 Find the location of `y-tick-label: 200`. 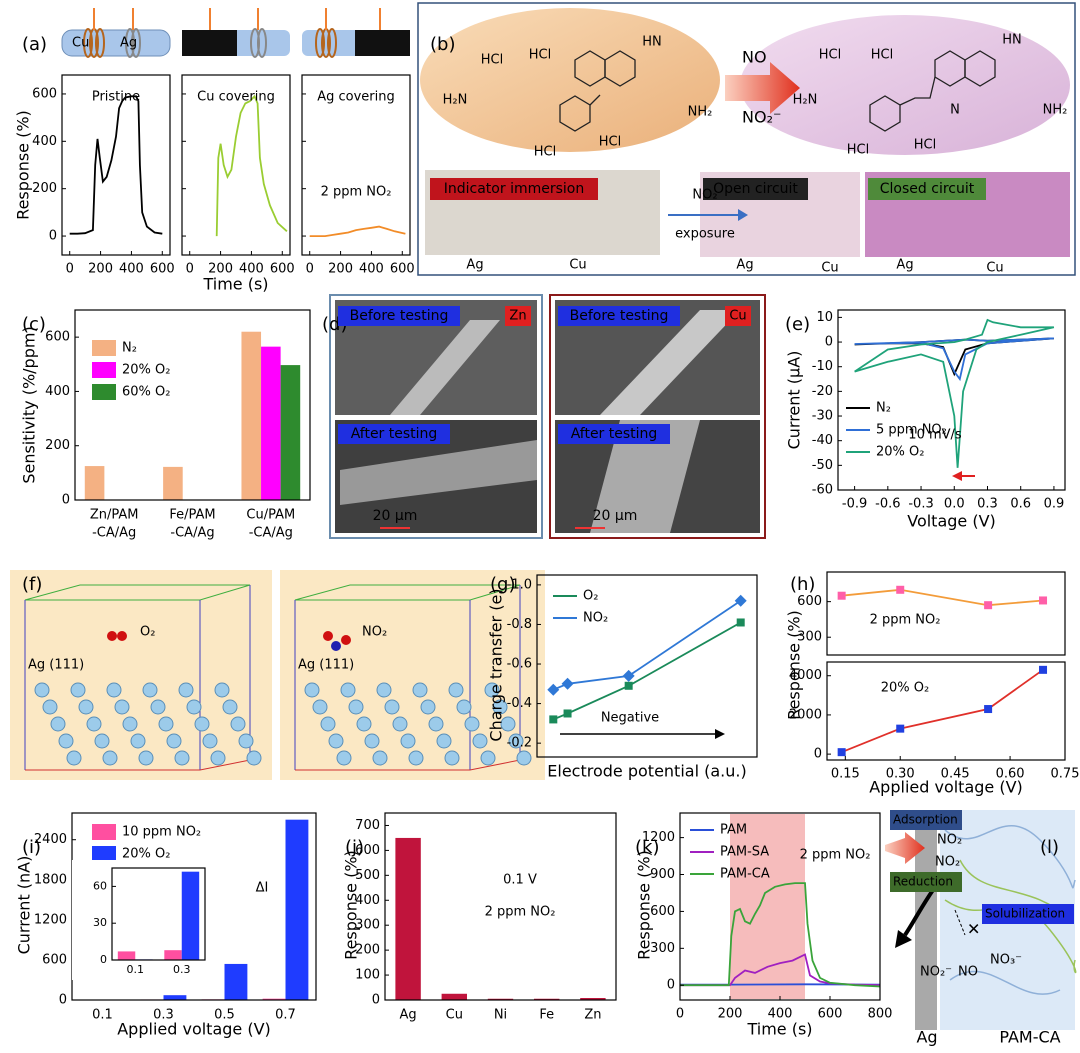

y-tick-label: 200 is located at coordinates (44, 188).